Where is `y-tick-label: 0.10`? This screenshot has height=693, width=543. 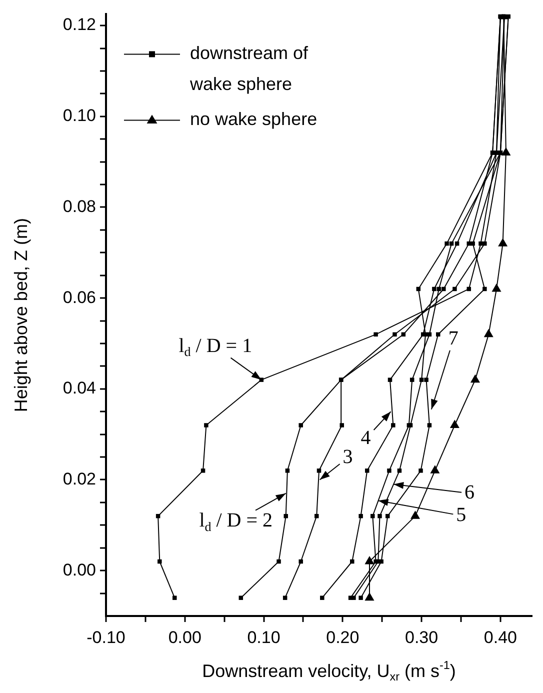
y-tick-label: 0.10 is located at coordinates (79, 116).